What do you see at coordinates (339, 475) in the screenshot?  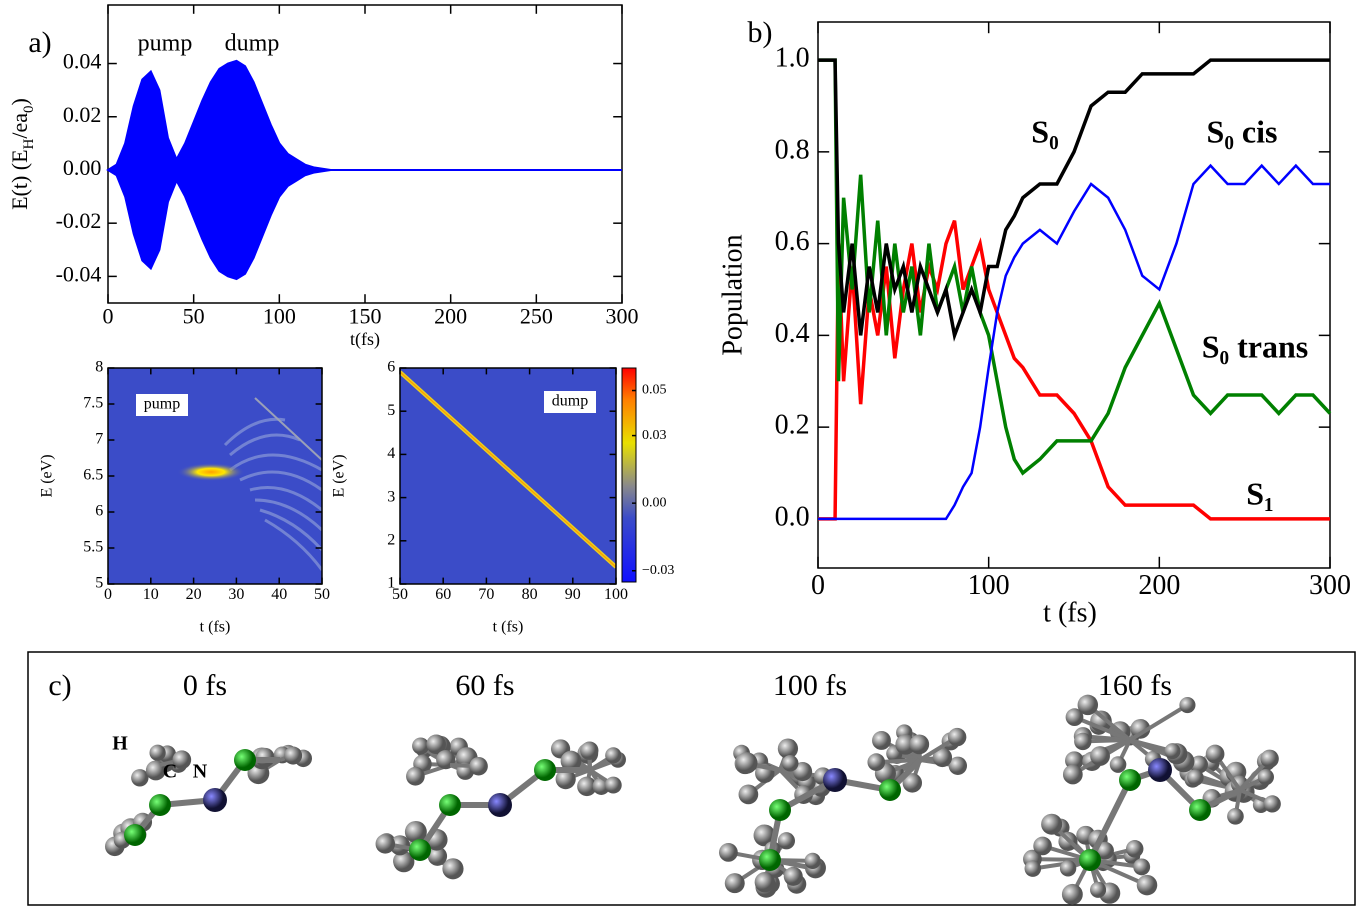 I see `y-axis-label: E (eV)` at bounding box center [339, 475].